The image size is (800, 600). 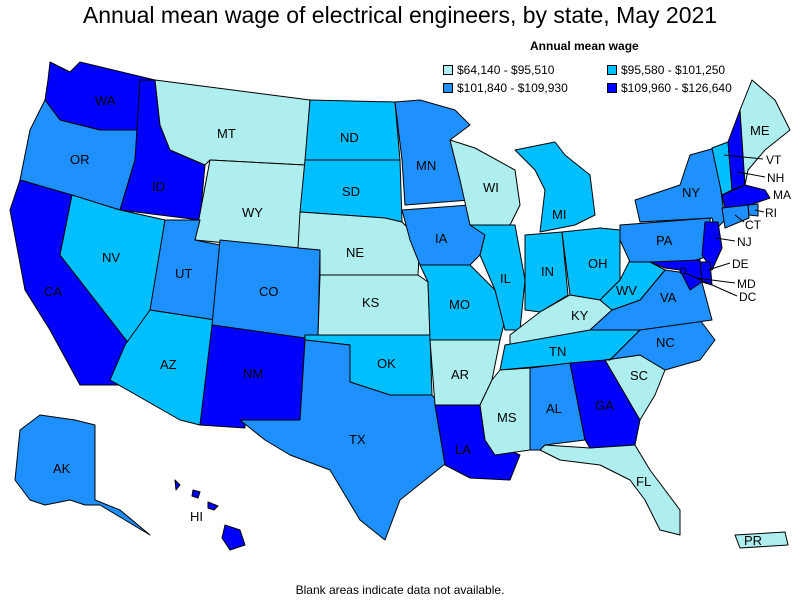 I want to click on state-me, so click(x=765, y=132).